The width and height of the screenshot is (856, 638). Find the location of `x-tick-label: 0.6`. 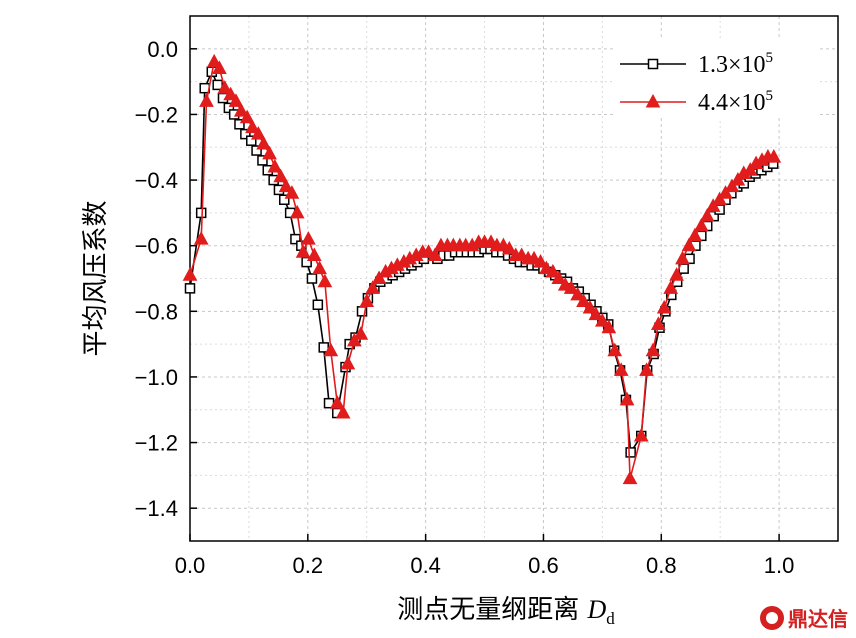

x-tick-label: 0.6 is located at coordinates (543, 565).